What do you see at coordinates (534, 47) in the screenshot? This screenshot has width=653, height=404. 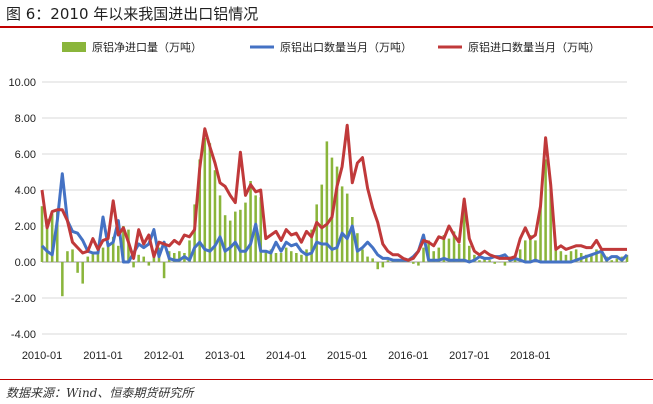 I see `legend-label: 原铝进口数量当月（万吨）` at bounding box center [534, 47].